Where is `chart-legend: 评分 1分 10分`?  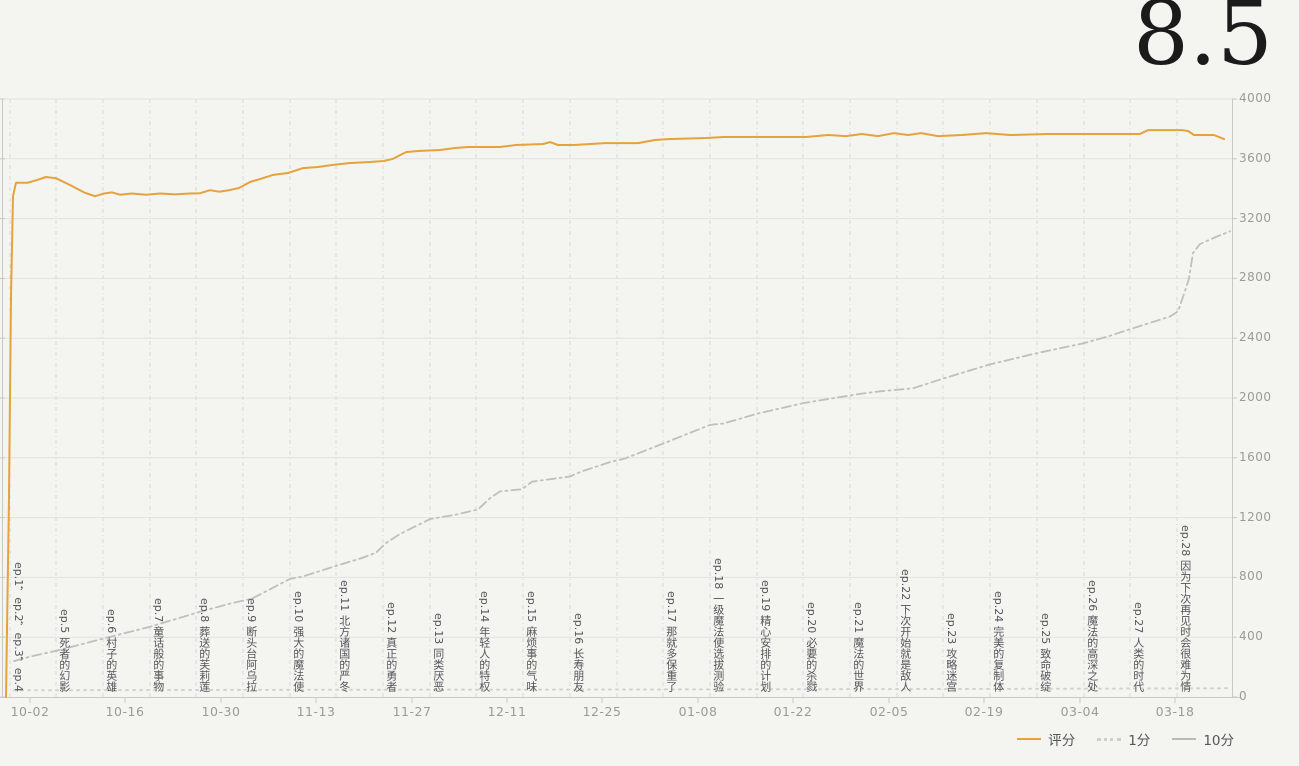
chart-legend: 评分 1分 10分 is located at coordinates (1125, 739).